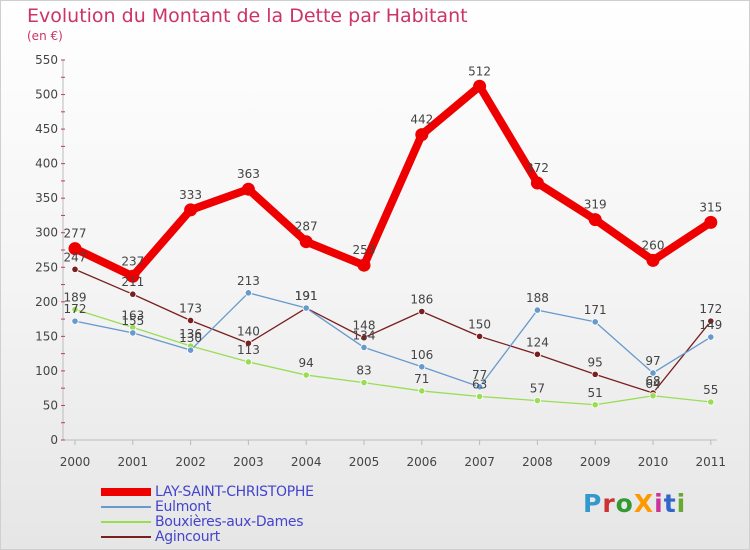 The image size is (750, 550). I want to click on logo-letter: o, so click(624, 503).